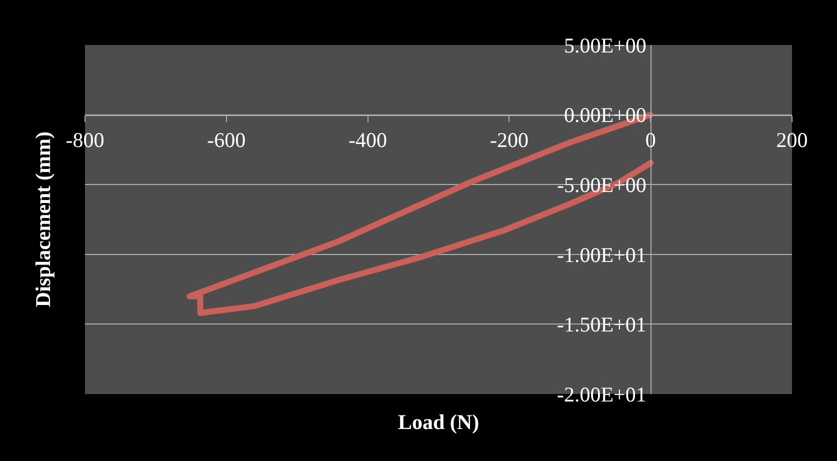 Image resolution: width=837 pixels, height=461 pixels. Describe the element at coordinates (792, 140) in the screenshot. I see `x-tick-label: 200` at that location.